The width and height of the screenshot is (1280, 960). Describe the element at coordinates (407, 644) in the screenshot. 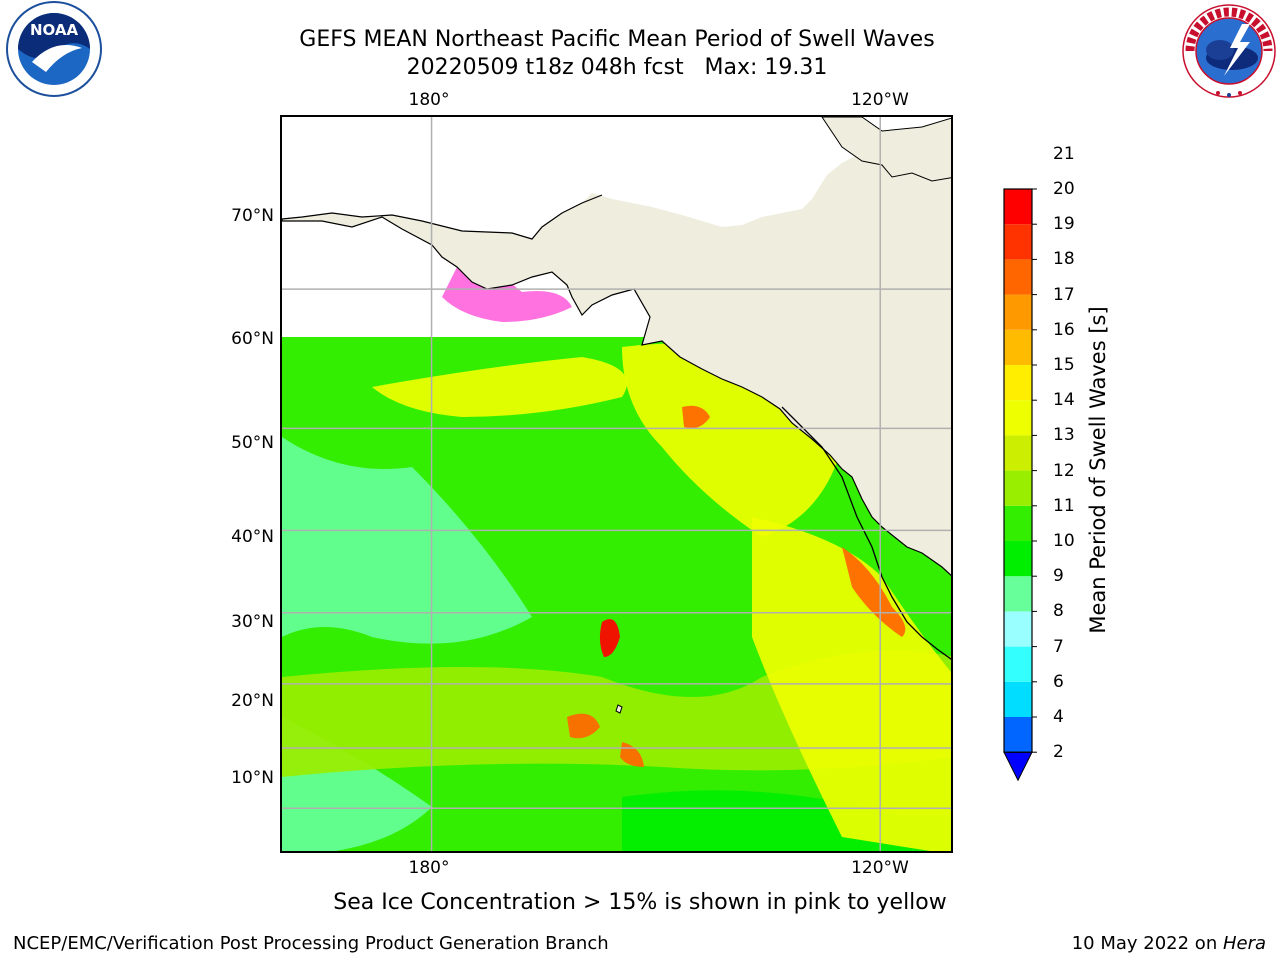

I see `field-region-western-band` at that location.